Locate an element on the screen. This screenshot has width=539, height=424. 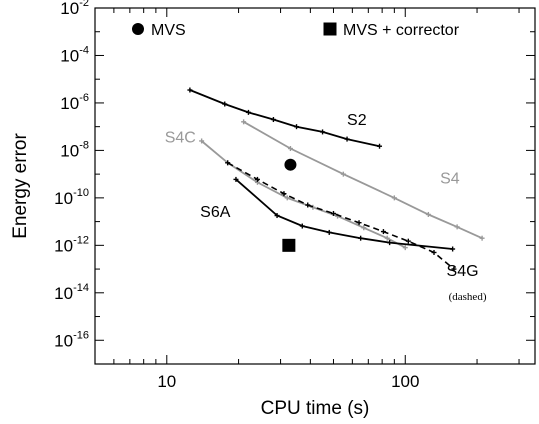
series-label-s4: S4 is located at coordinates (450, 179).